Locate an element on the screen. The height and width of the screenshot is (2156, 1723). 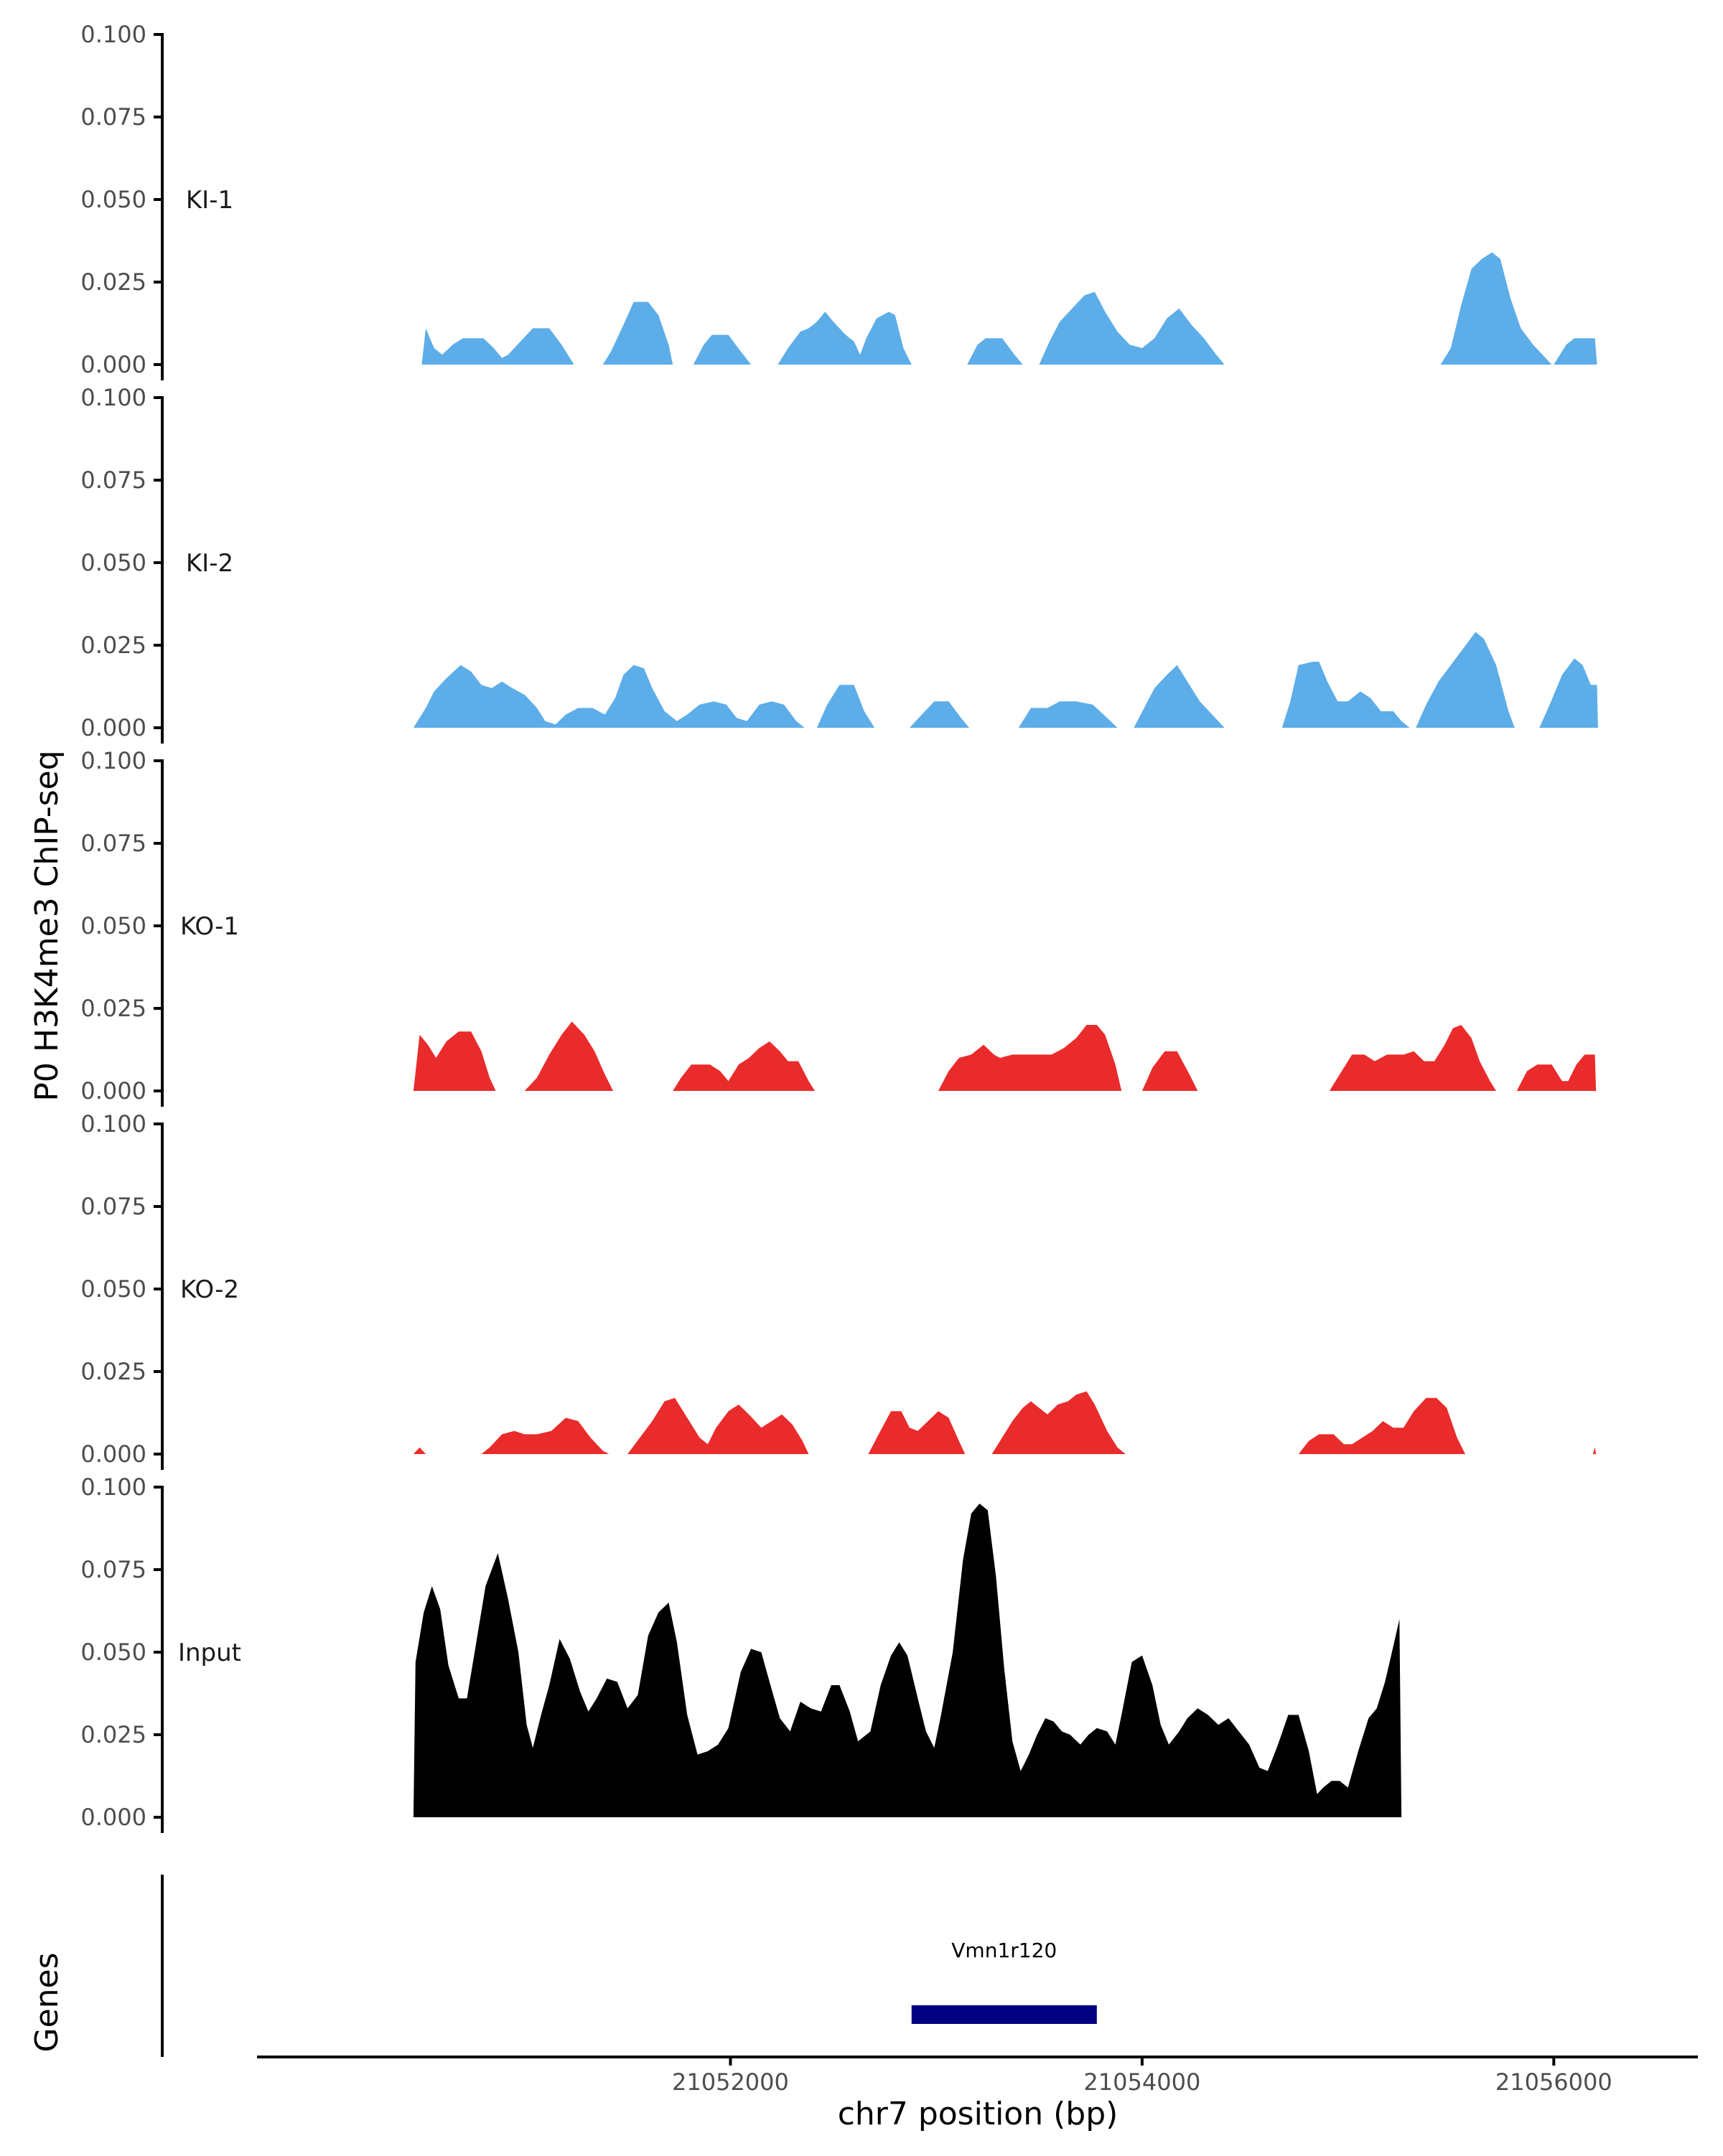
gene-label: Vmn1r120 is located at coordinates (1004, 1950).